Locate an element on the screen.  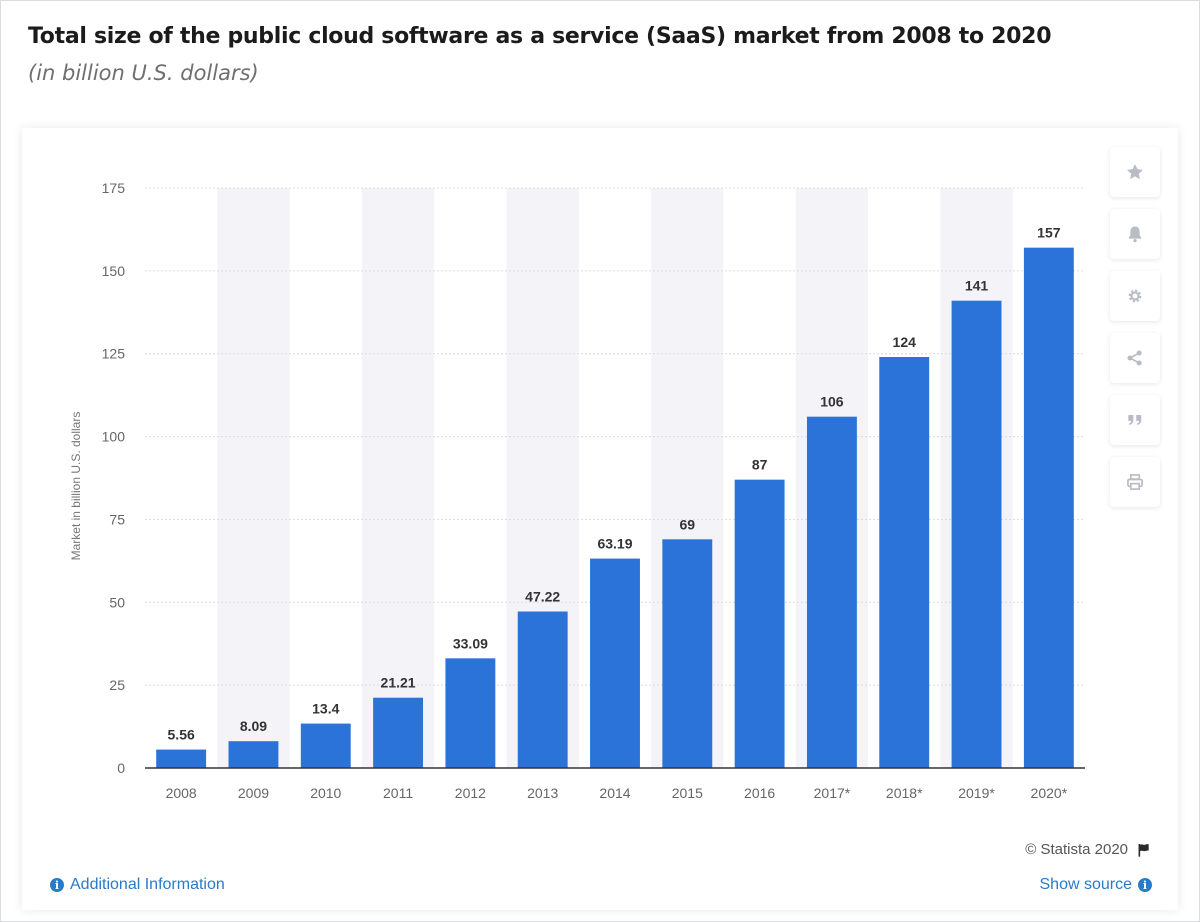
cite-button is located at coordinates (1135, 420).